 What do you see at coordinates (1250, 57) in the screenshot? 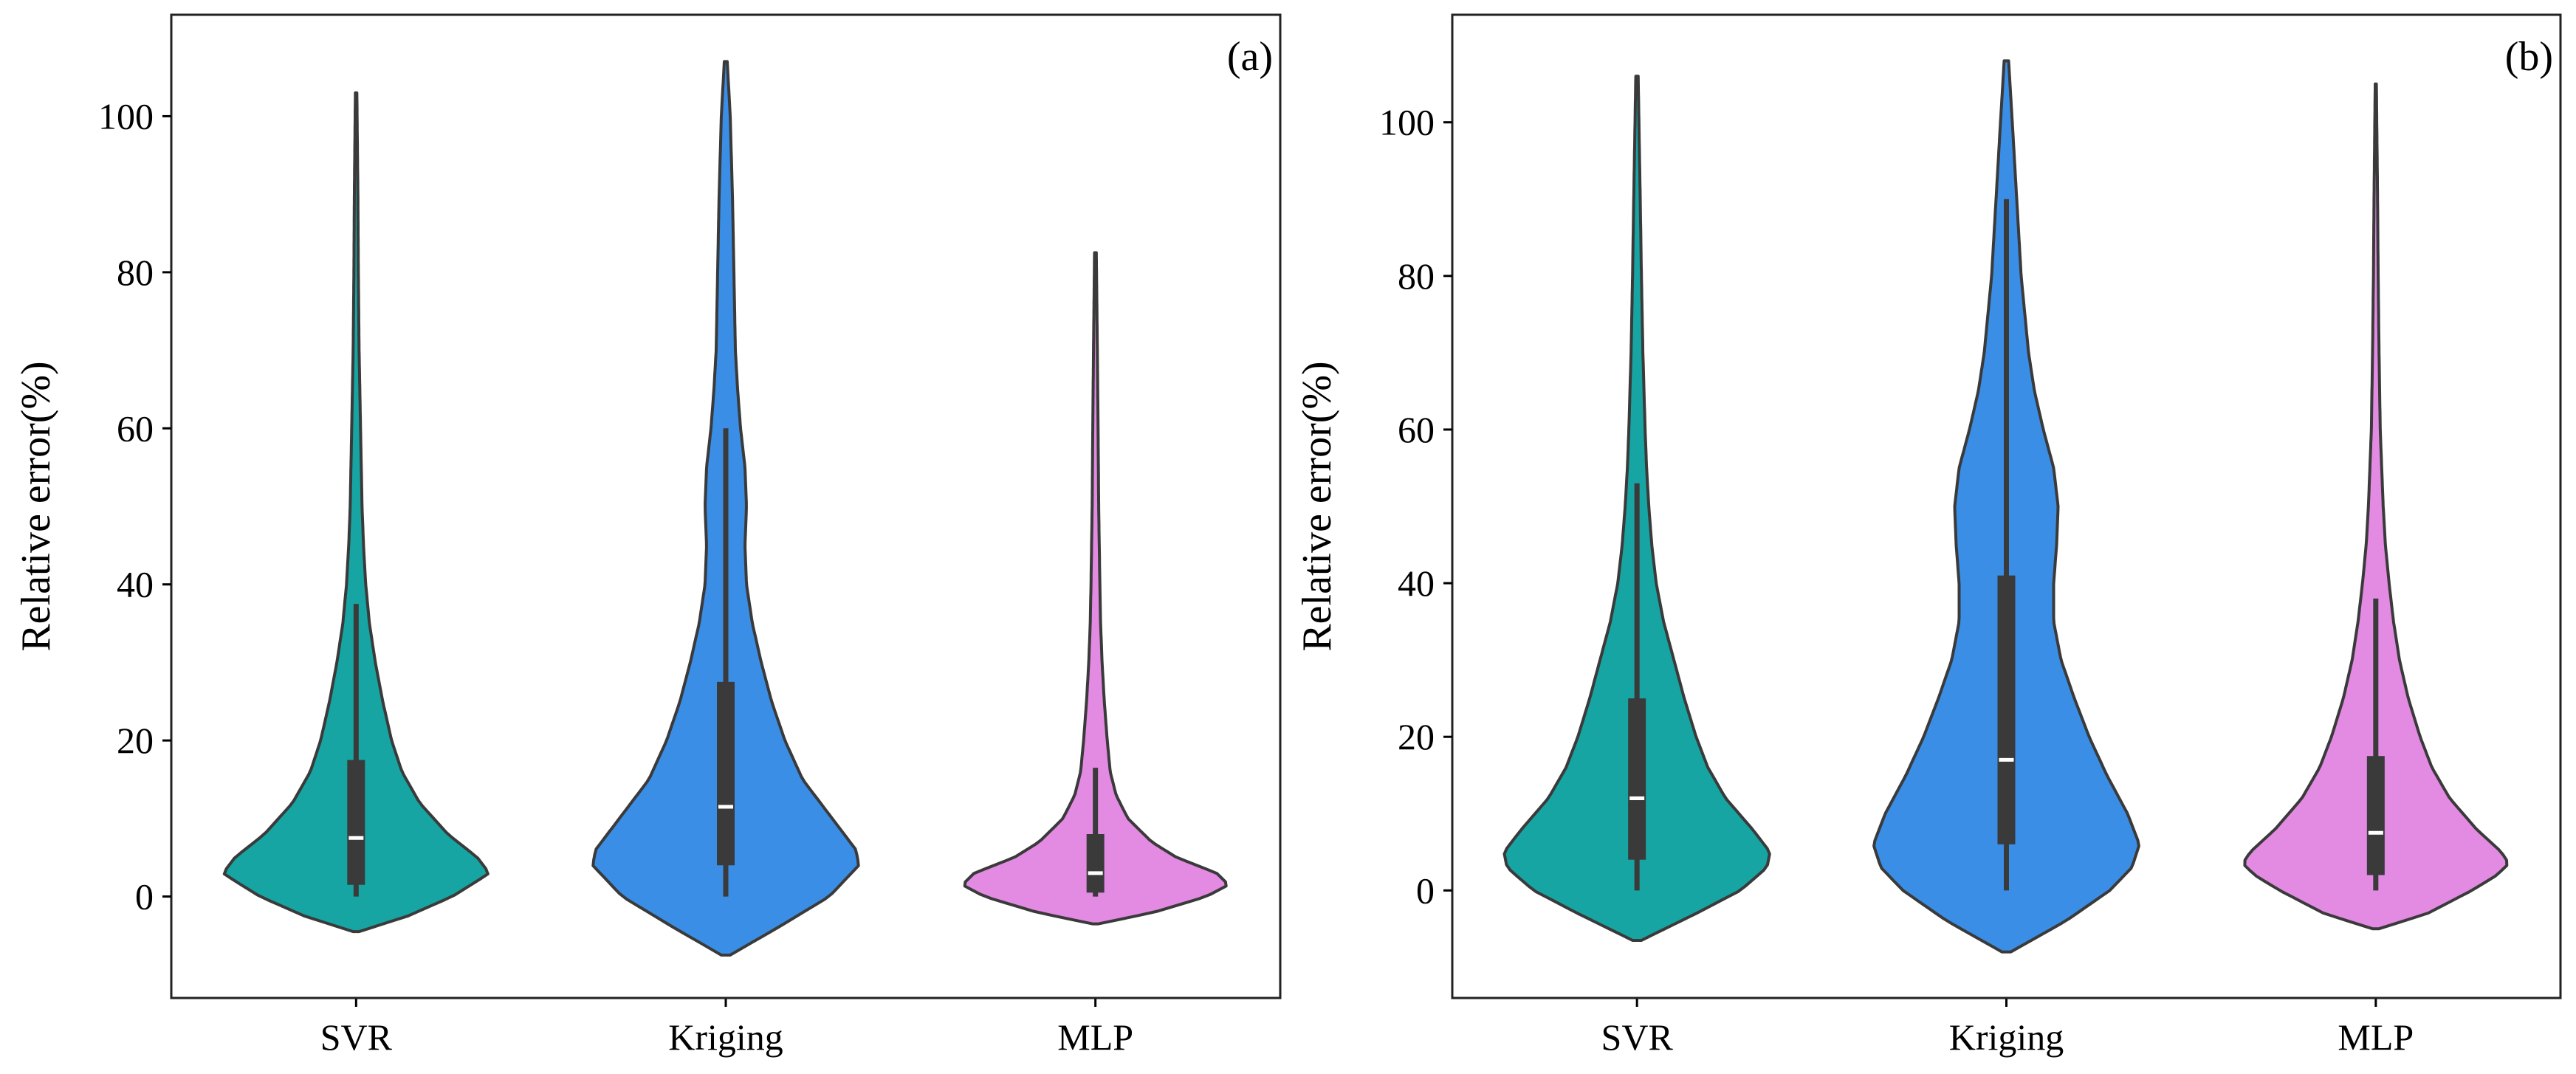
I see `panel-label: (a)` at bounding box center [1250, 57].